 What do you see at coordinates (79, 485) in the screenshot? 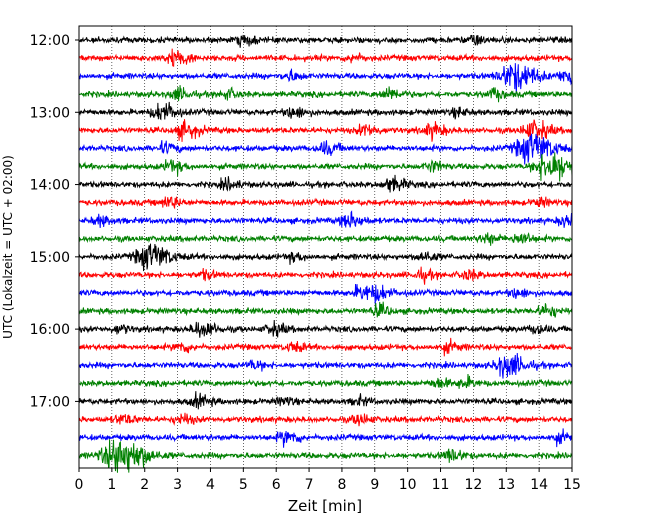
I see `x-tick-label: 0` at bounding box center [79, 485].